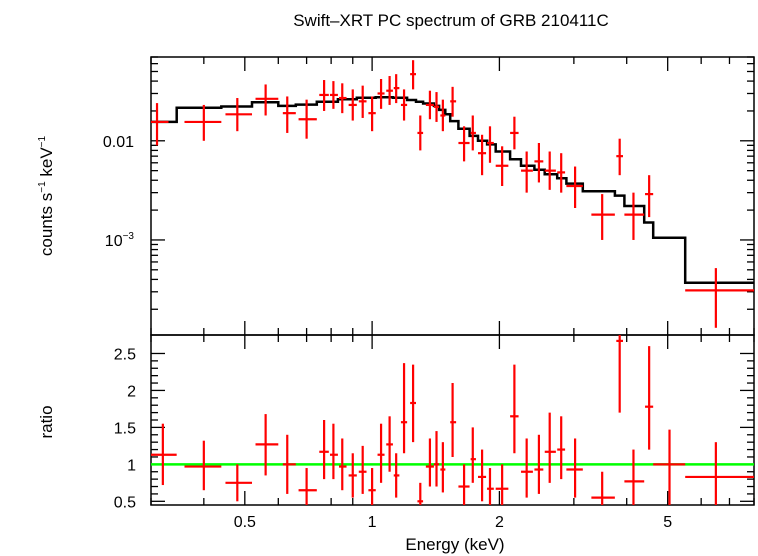  Describe the element at coordinates (454, 544) in the screenshot. I see `x-axis-label: Energy (keV)` at that location.